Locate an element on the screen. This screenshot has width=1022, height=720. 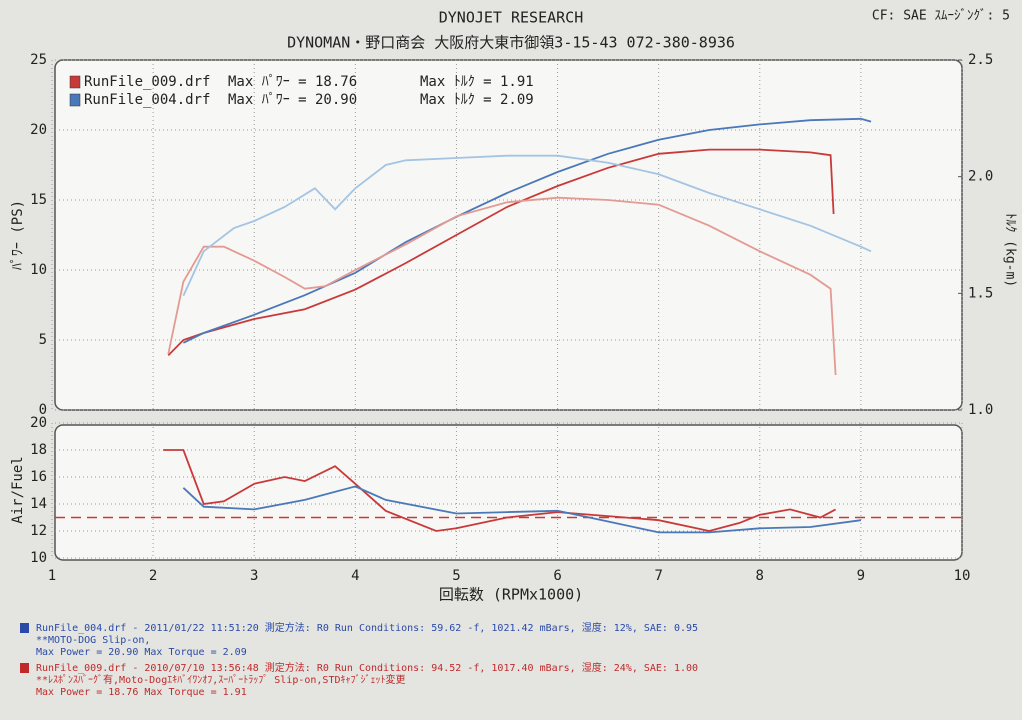
header-settings: CF: SAE ｽﾑｰｼﾞﾝｸﾞ: 5 is located at coordinates (941, 16).